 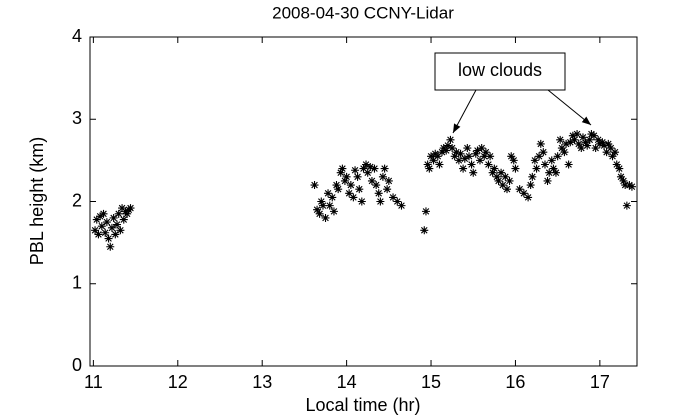 What do you see at coordinates (77, 283) in the screenshot?
I see `y-tick-label: 1` at bounding box center [77, 283].